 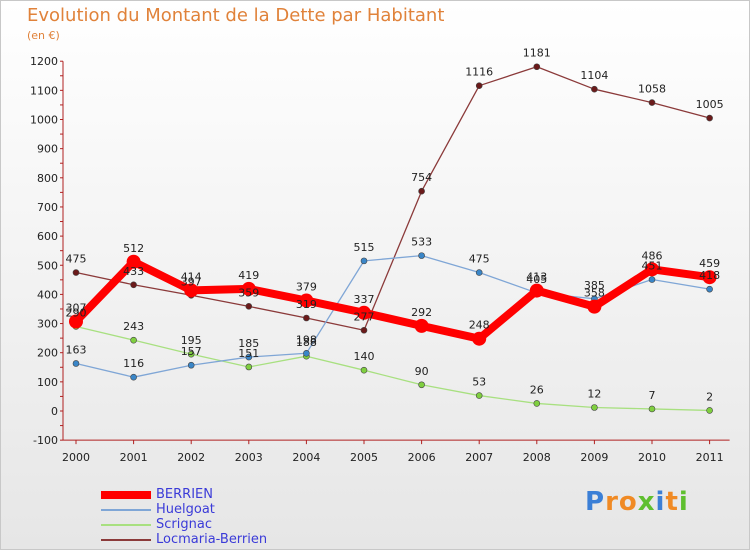 I want to click on data-label: 248, so click(x=479, y=325).